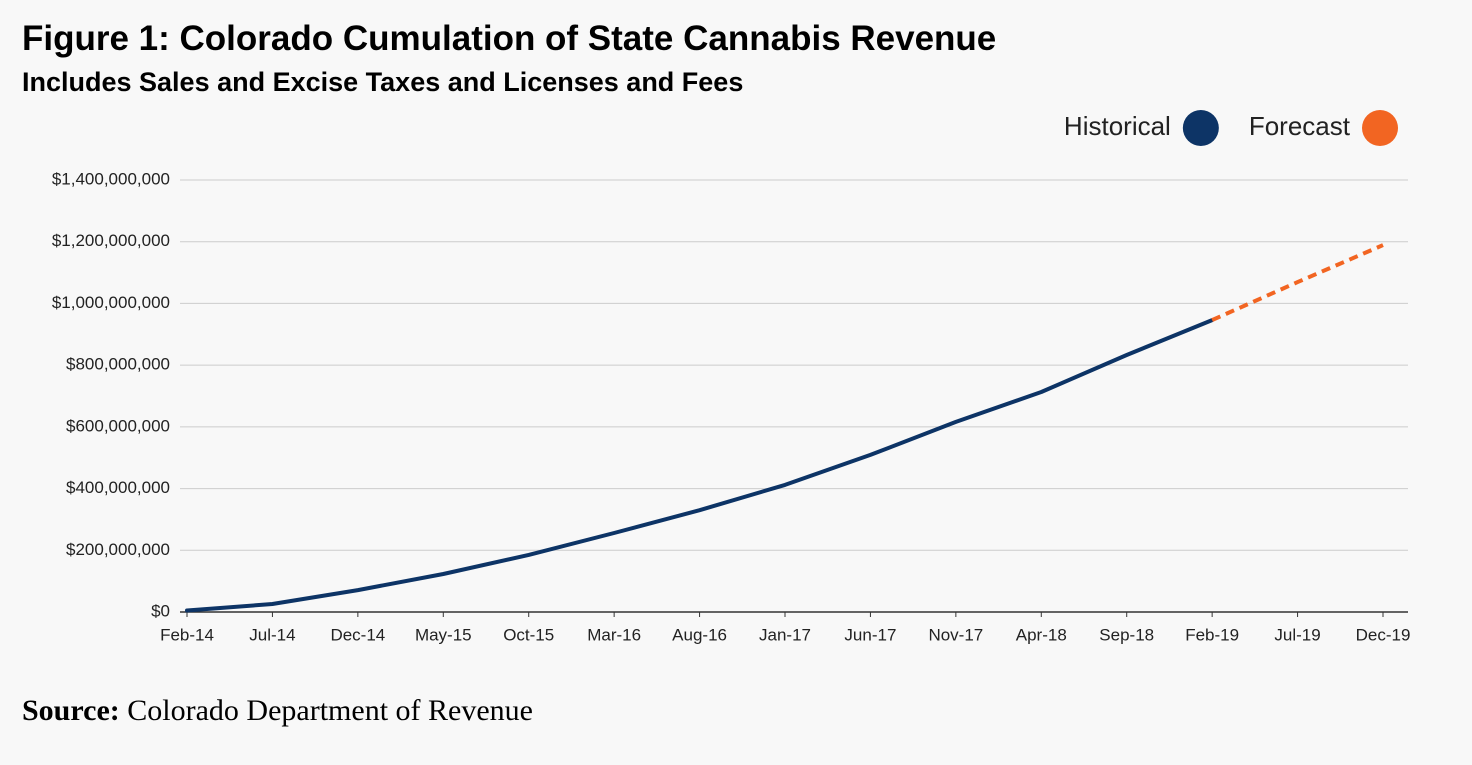 This screenshot has width=1472, height=765. Describe the element at coordinates (118, 425) in the screenshot. I see `y-tick-label: $600,000,000` at that location.